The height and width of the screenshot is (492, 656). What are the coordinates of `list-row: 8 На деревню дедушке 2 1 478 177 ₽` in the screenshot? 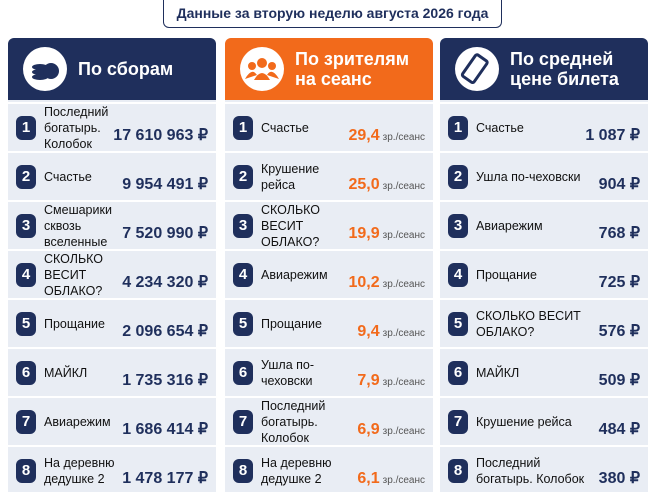 It's located at (112, 468).